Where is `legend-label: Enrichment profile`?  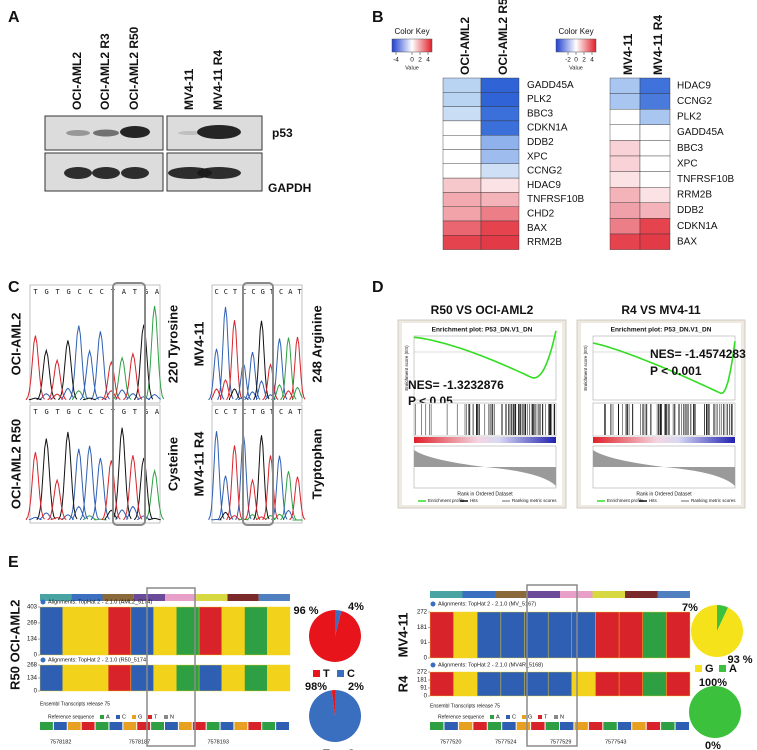
legend-label: Enrichment profile is located at coordinates (625, 500).